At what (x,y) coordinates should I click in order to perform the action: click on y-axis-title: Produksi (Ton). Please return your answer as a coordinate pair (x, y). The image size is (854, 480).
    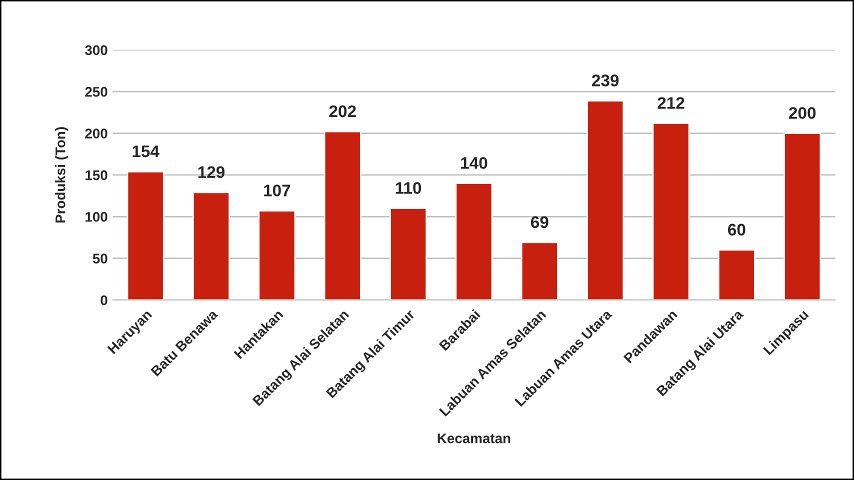
    Looking at the image, I should click on (61, 175).